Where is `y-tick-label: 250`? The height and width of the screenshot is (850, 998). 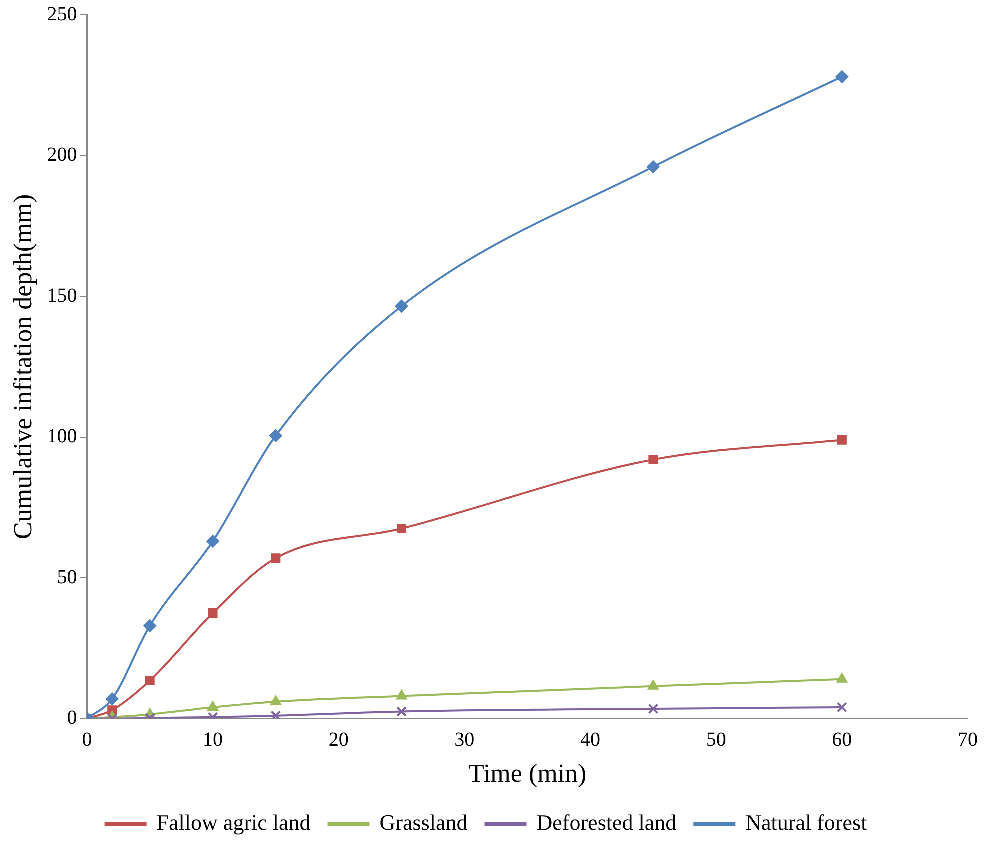
y-tick-label: 250 is located at coordinates (62, 14).